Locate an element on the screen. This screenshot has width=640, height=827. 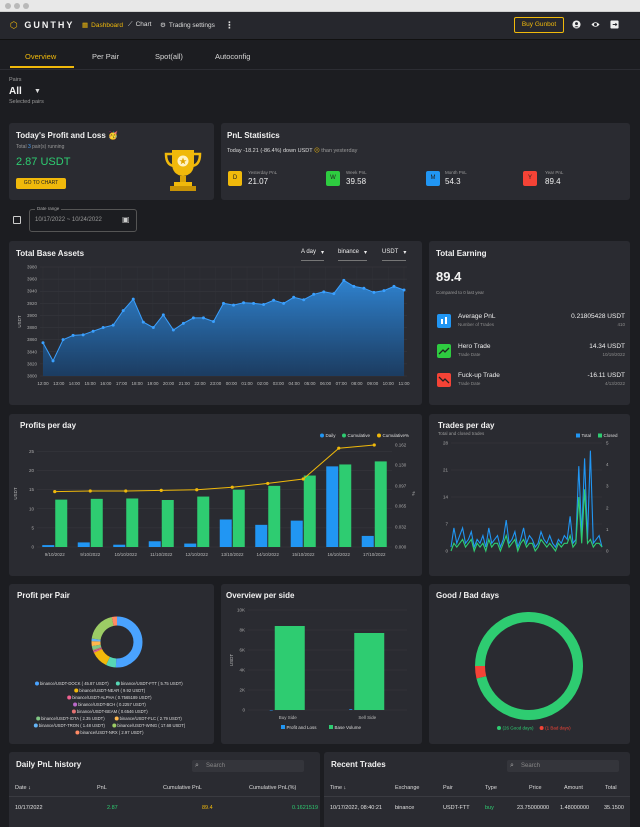
nav-dashboard: ▦ Dashboard is located at coordinates (102, 25).